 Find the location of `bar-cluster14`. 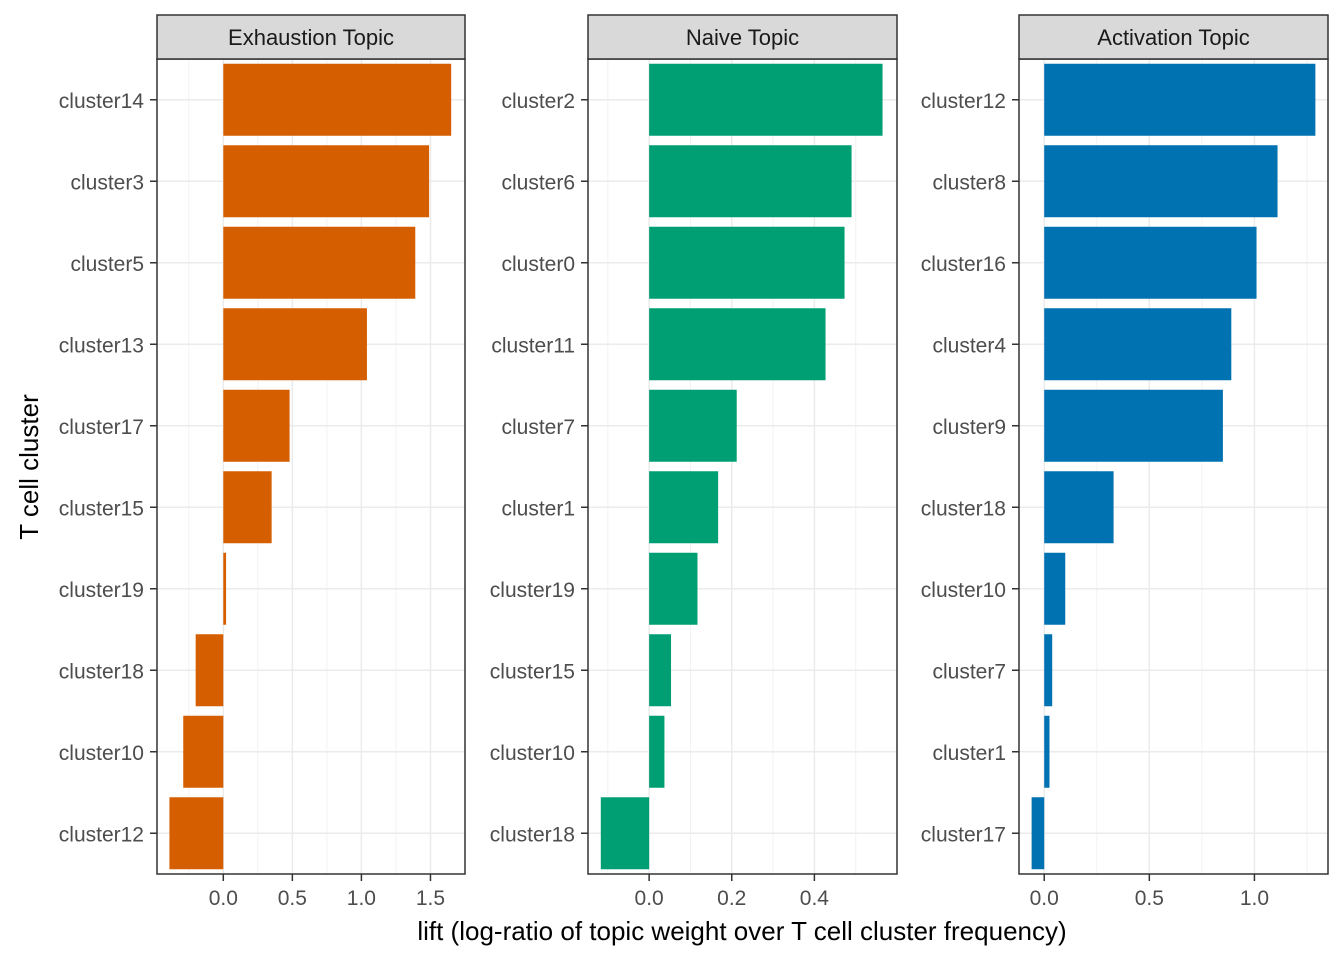

bar-cluster14 is located at coordinates (337, 100).